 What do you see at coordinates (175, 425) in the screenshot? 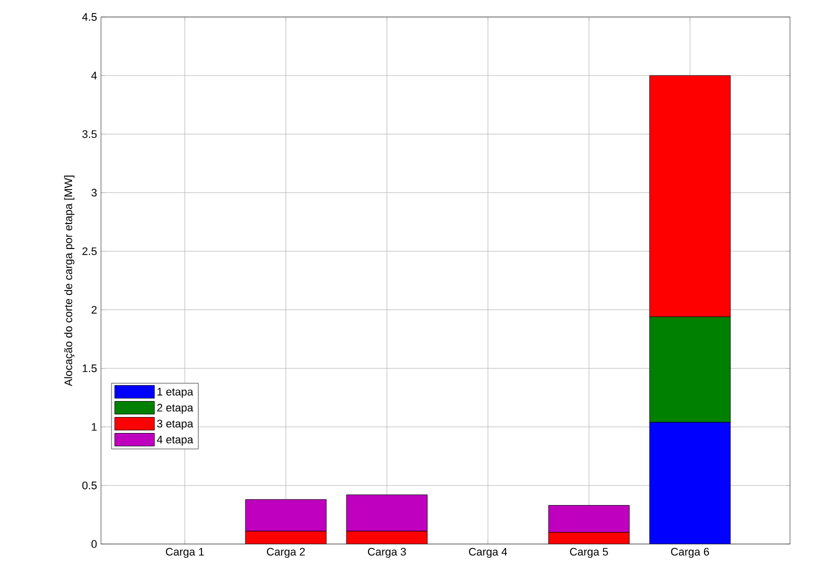
I see `legend-label: 3 etapa` at bounding box center [175, 425].